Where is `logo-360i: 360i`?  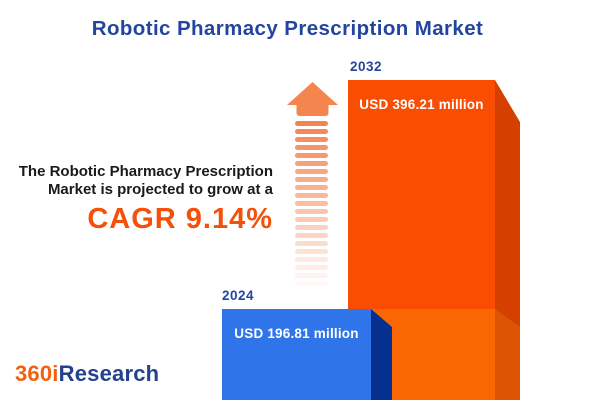
logo-360i: 360i is located at coordinates (37, 373).